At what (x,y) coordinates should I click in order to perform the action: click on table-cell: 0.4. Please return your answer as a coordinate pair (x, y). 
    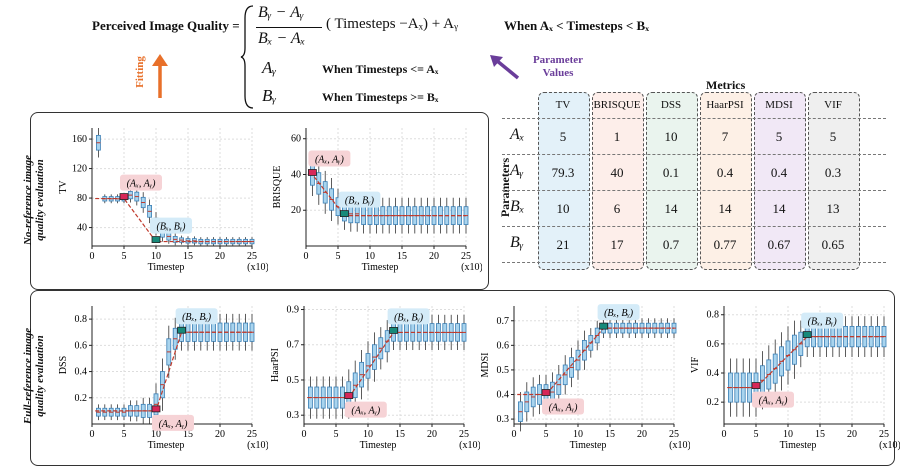
    Looking at the image, I should click on (725, 172).